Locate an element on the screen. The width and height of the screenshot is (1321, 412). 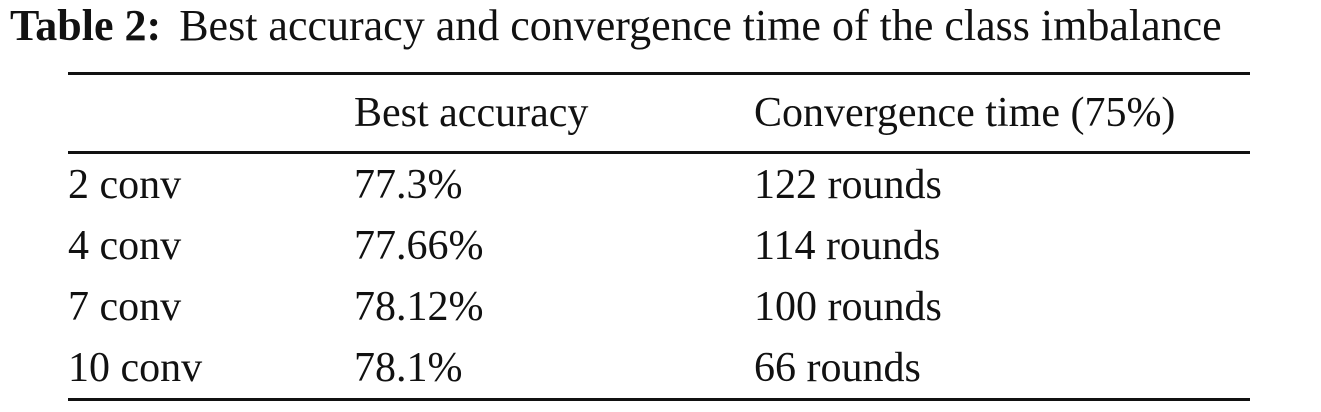
cell: 2 conv is located at coordinates (125, 184).